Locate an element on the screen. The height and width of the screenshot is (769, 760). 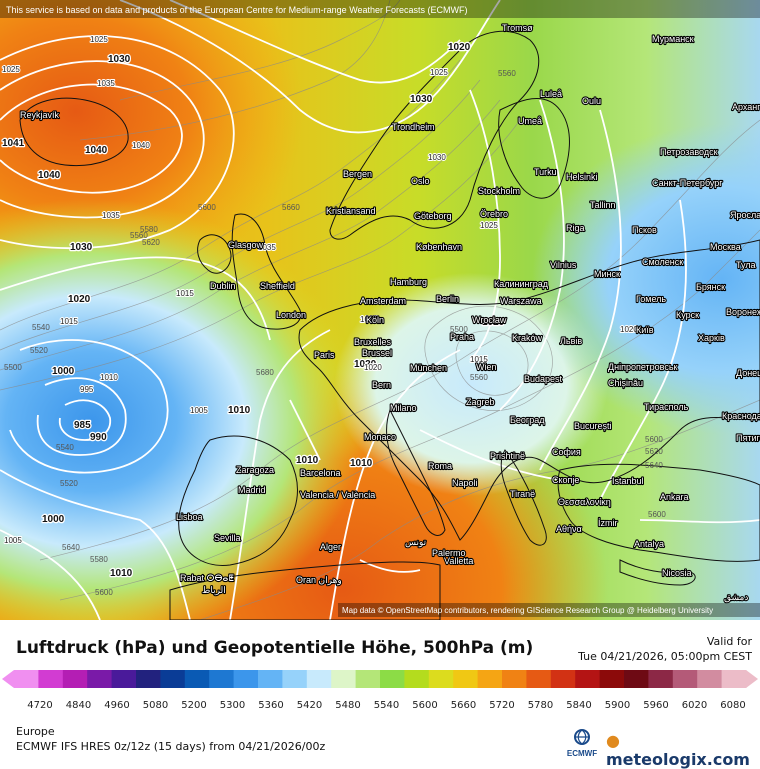
pressure-label: 985 is located at coordinates (82, 425).